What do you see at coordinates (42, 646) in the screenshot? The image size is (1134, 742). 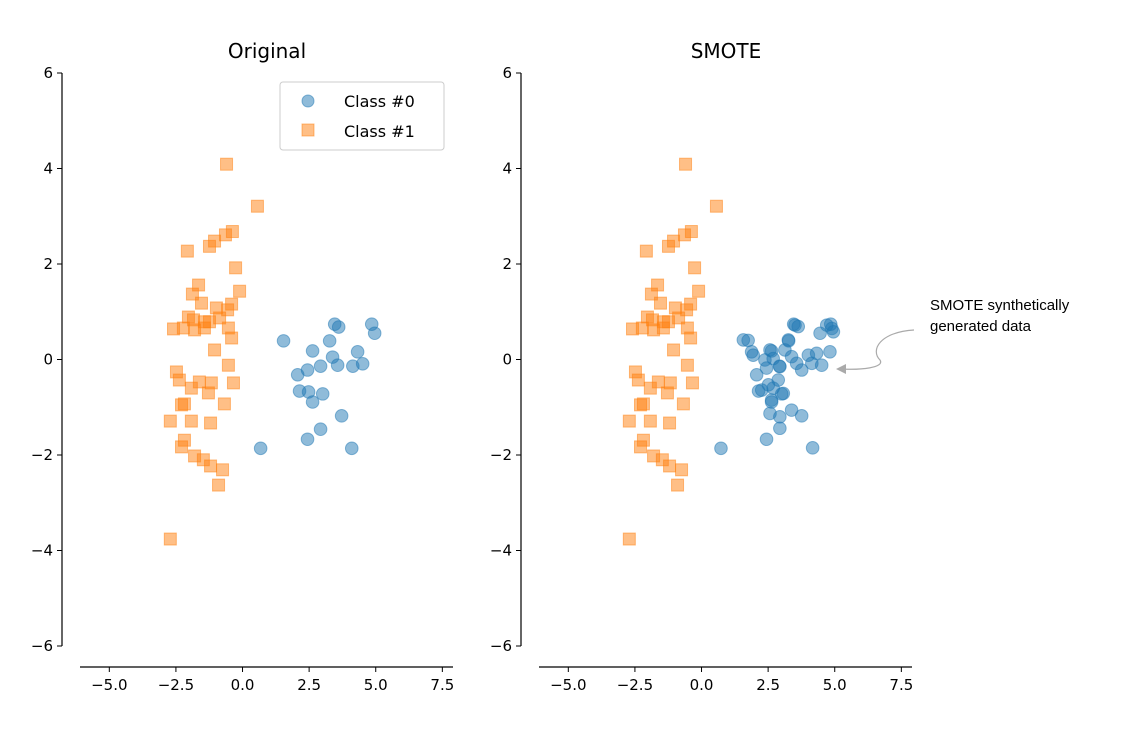 I see `y-tick-label: −6` at bounding box center [42, 646].